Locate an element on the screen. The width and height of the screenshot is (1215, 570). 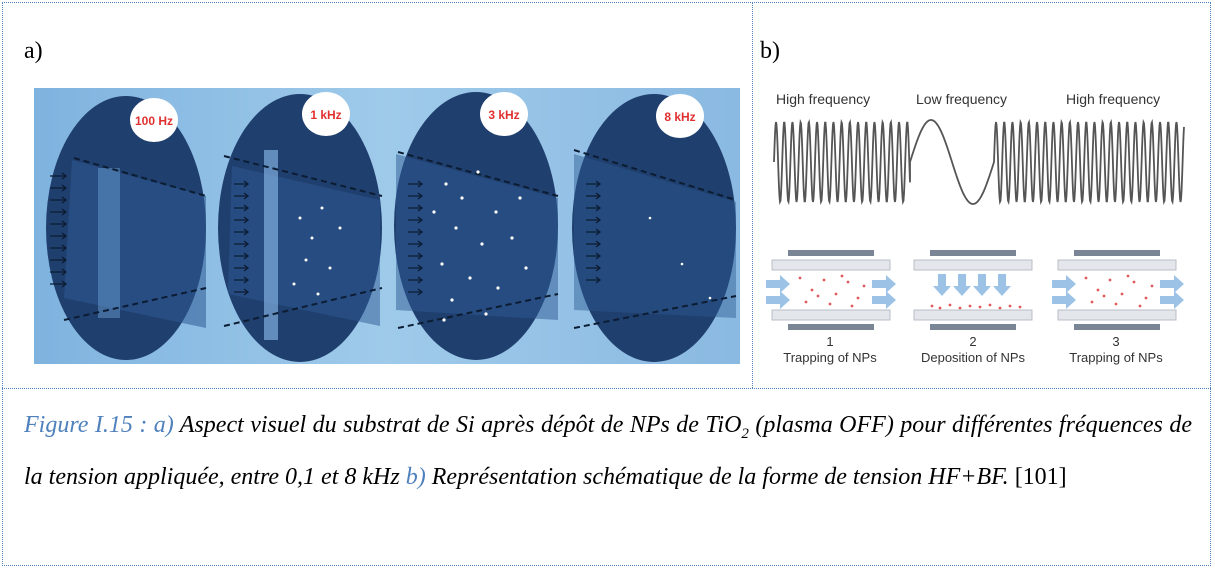
frequency-label-3: 3 kHz is located at coordinates (503, 115).